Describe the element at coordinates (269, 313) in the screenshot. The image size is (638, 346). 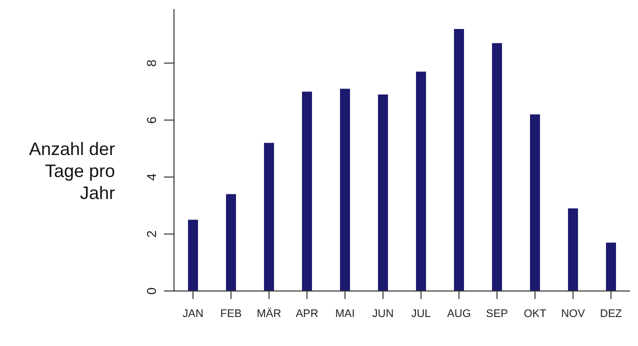
I see `x-tick-label: MÄR` at that location.